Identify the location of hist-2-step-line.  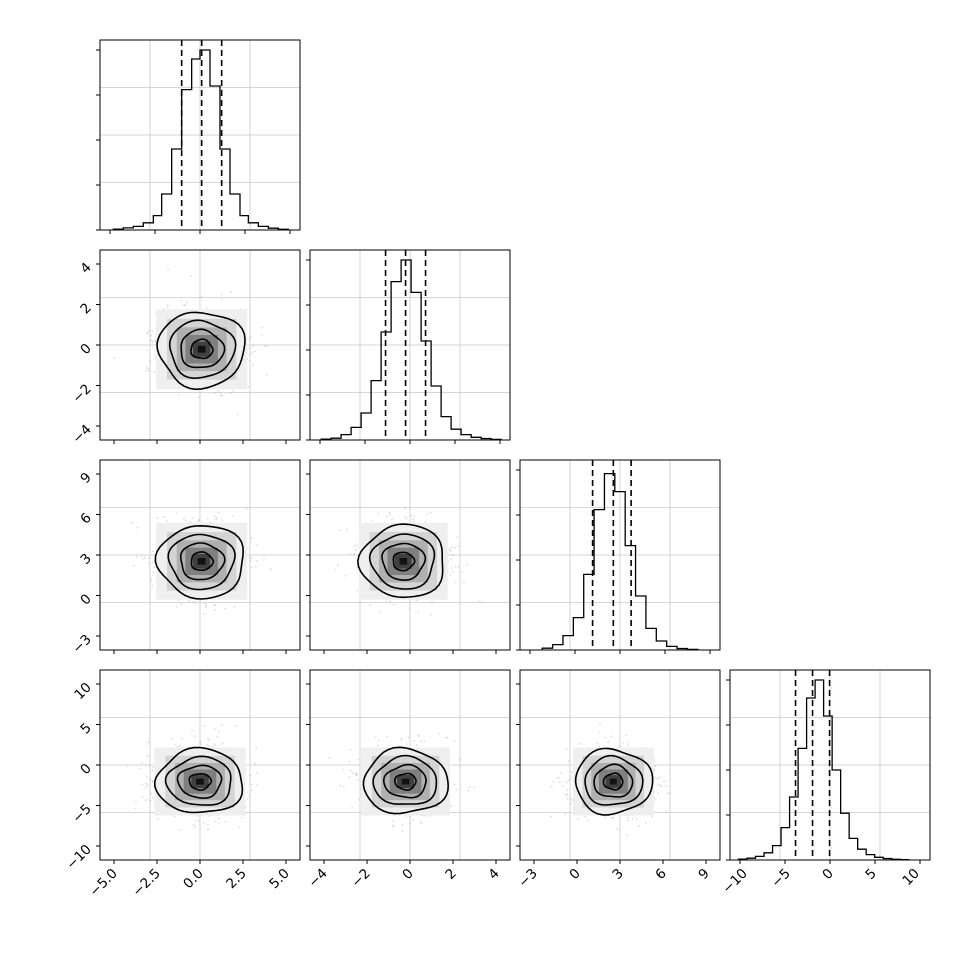
(411, 350).